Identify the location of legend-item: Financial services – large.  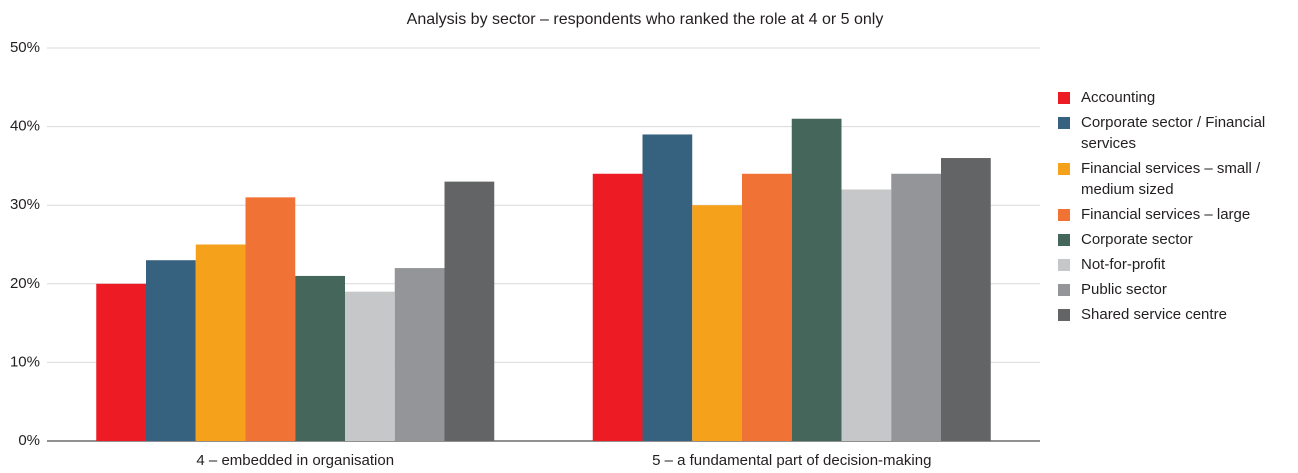
(1176, 214).